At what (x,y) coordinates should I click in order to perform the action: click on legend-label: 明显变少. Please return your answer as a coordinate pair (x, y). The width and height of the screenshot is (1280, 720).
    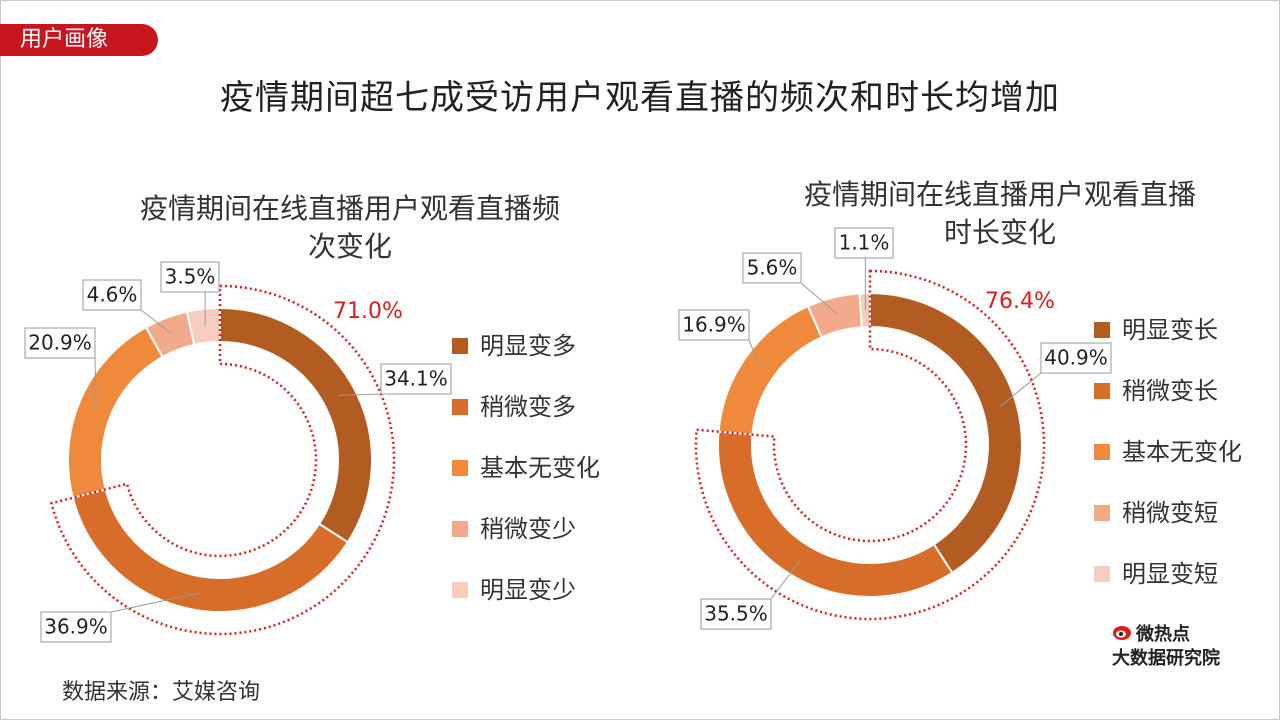
    Looking at the image, I should click on (528, 590).